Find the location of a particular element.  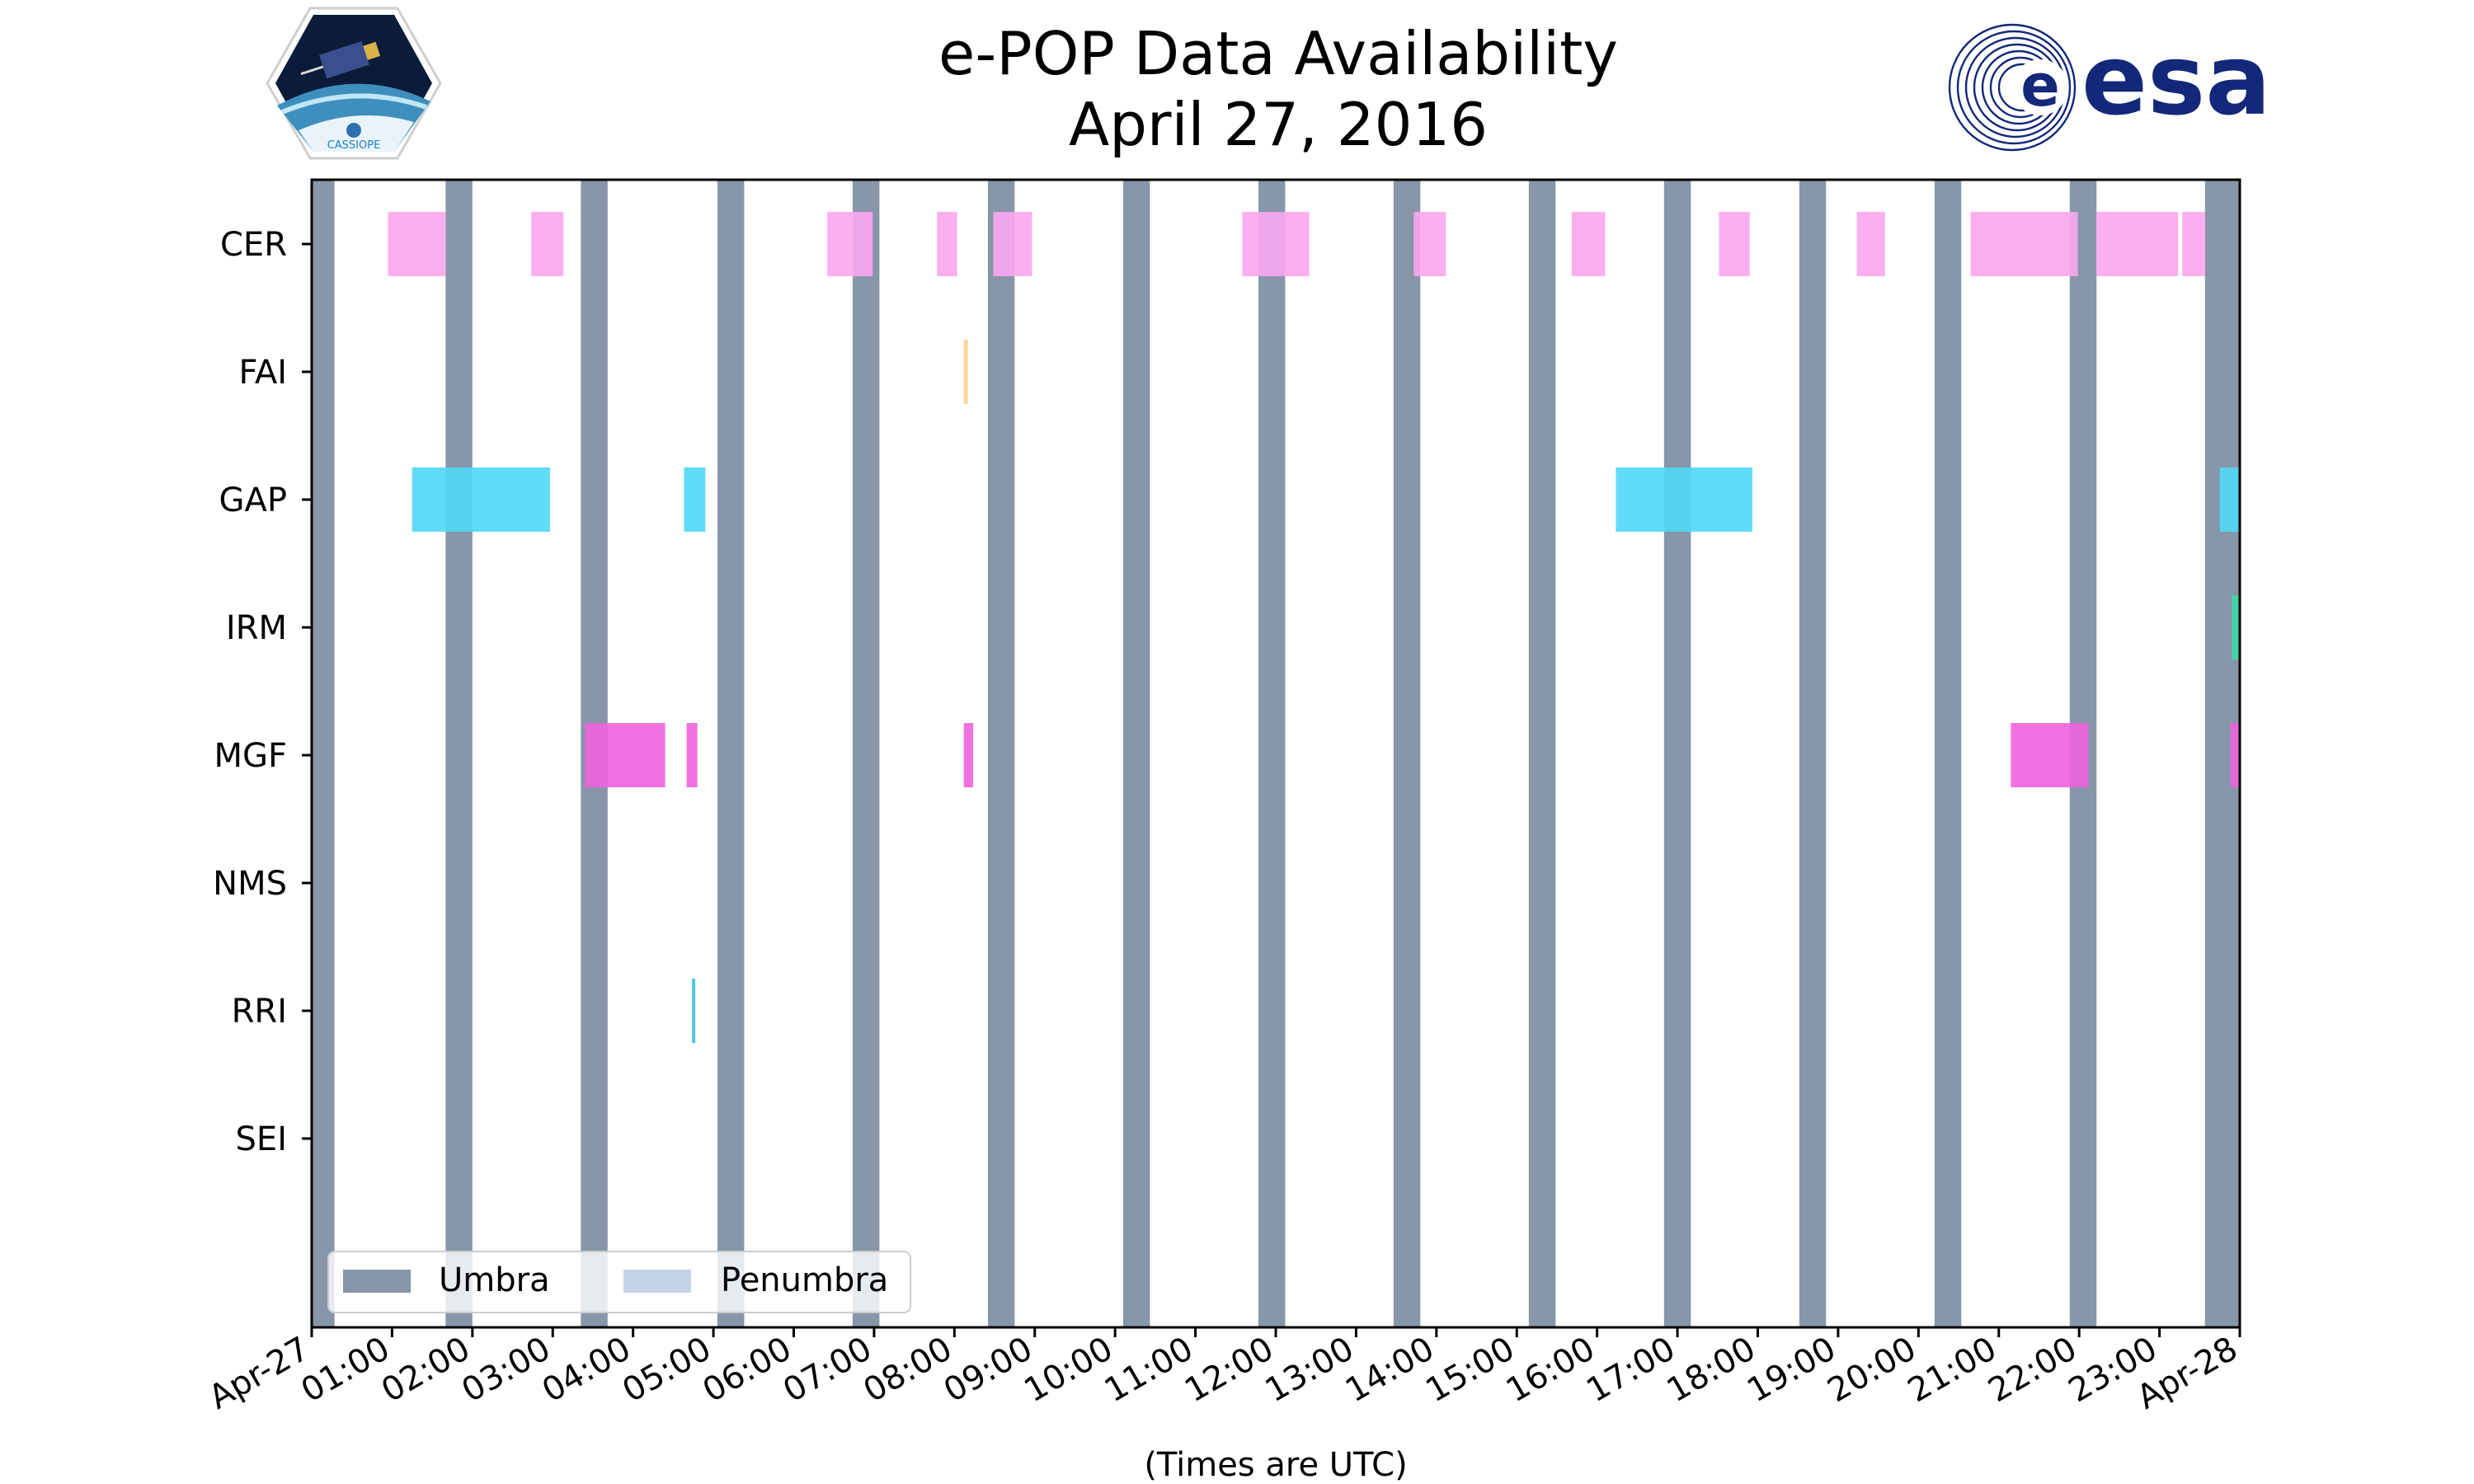

y-tick-label: FAI is located at coordinates (263, 373).